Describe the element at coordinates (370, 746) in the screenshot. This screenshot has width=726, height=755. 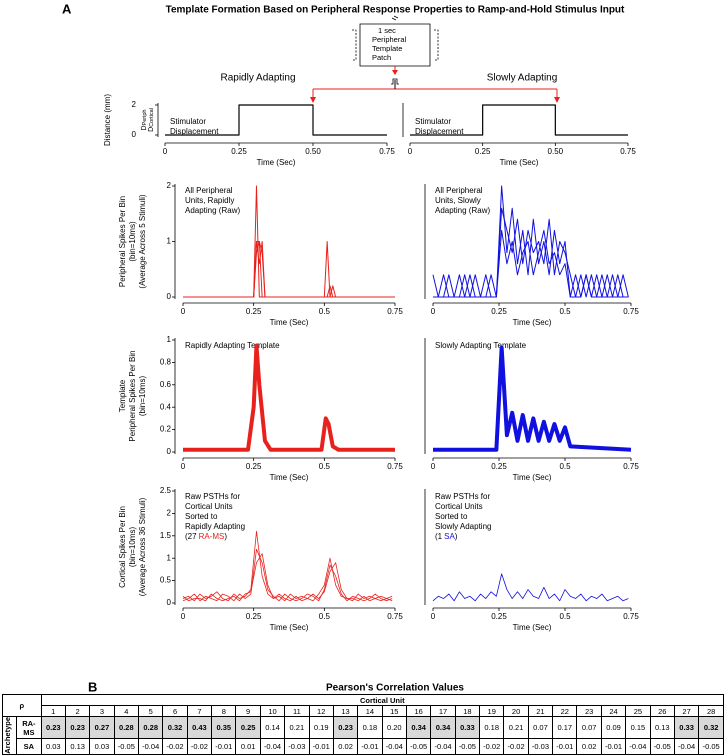
I see `value-cell: -0.01` at that location.